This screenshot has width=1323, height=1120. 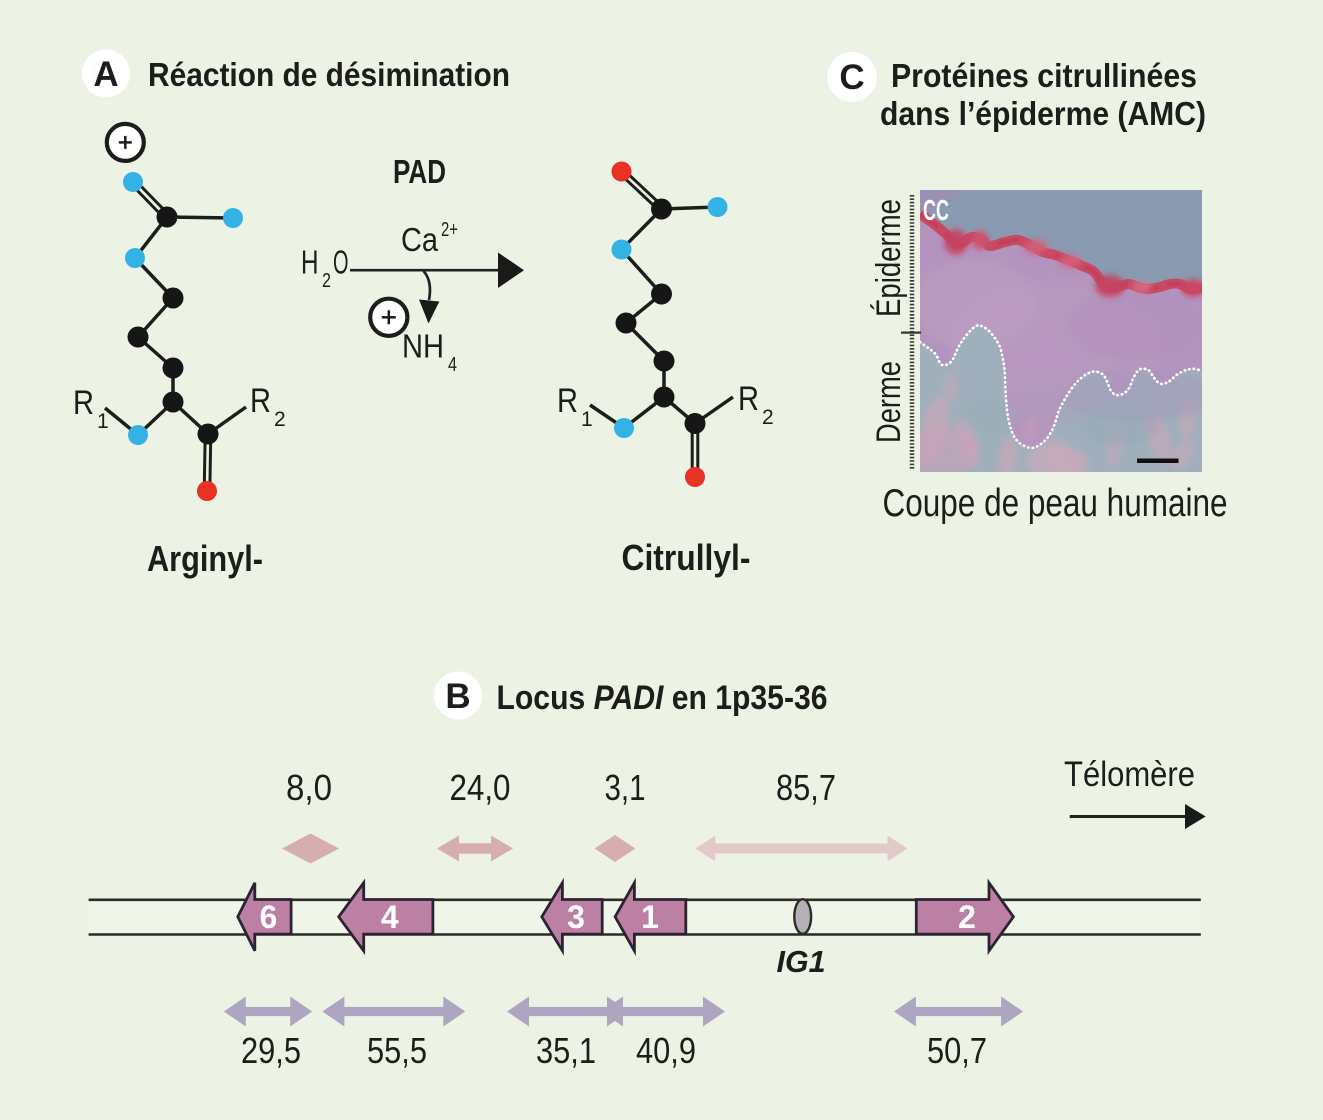 What do you see at coordinates (205, 558) in the screenshot?
I see `svg-text: Arginyl-` at bounding box center [205, 558].